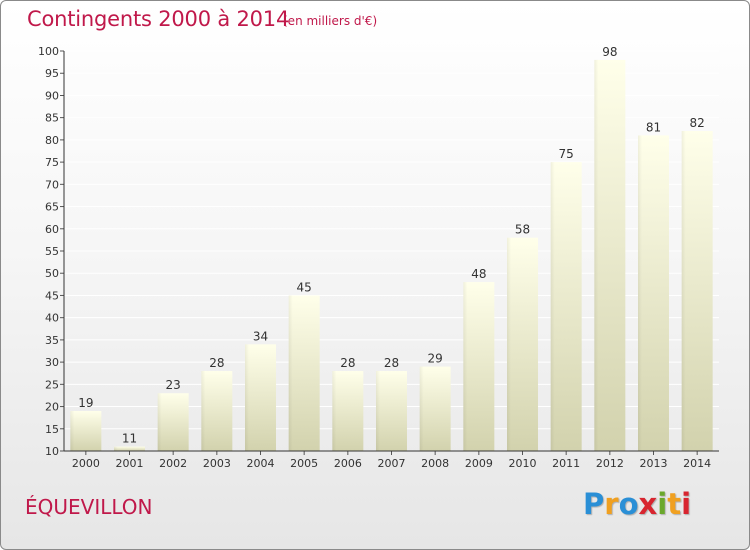 This screenshot has height=550, width=750. What do you see at coordinates (611, 504) in the screenshot?
I see `logo-letter: r` at bounding box center [611, 504].